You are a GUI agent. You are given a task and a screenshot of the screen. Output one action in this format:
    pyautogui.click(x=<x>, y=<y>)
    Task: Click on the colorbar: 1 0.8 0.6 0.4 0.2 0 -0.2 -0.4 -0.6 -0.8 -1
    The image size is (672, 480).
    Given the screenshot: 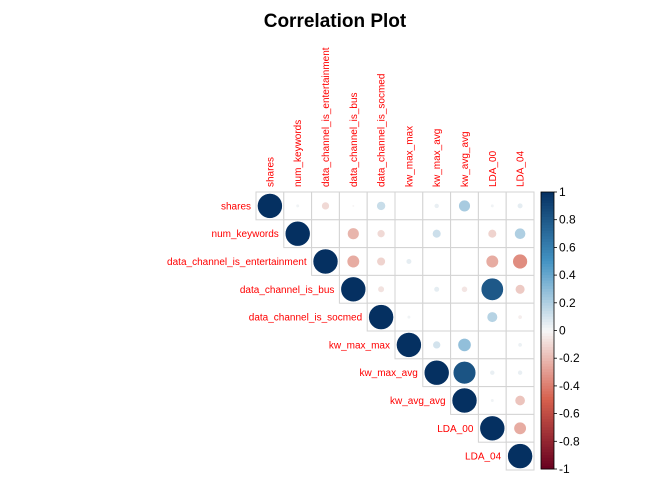 What is the action you would take?
    pyautogui.click(x=560, y=330)
    